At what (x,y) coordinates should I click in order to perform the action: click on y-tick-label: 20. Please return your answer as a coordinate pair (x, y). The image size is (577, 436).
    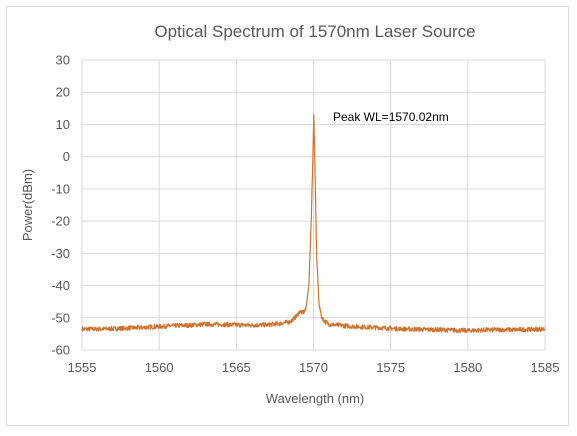
    Looking at the image, I should click on (63, 92).